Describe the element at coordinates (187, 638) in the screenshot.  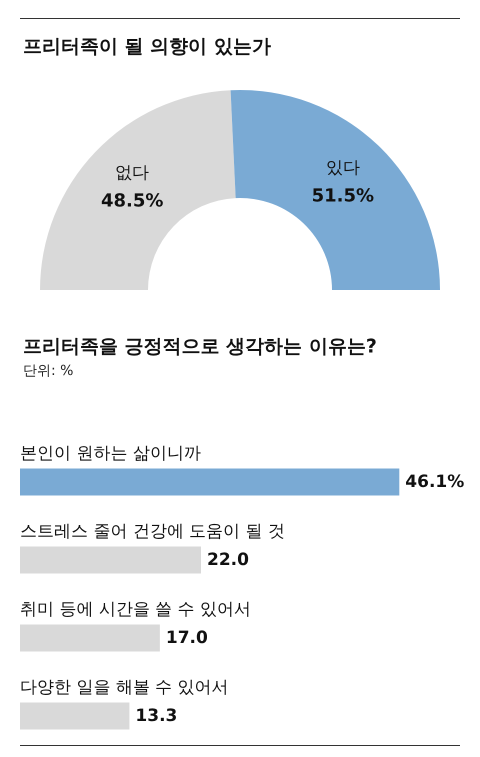
I see `data-label: 17.0` at that location.